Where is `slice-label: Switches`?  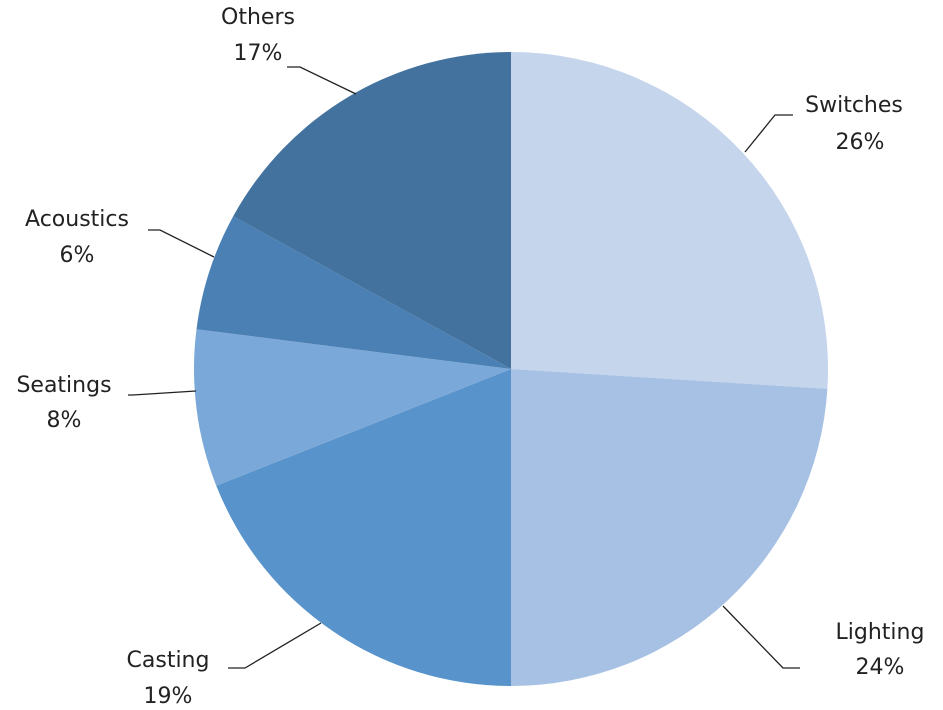
slice-label: Switches is located at coordinates (854, 105).